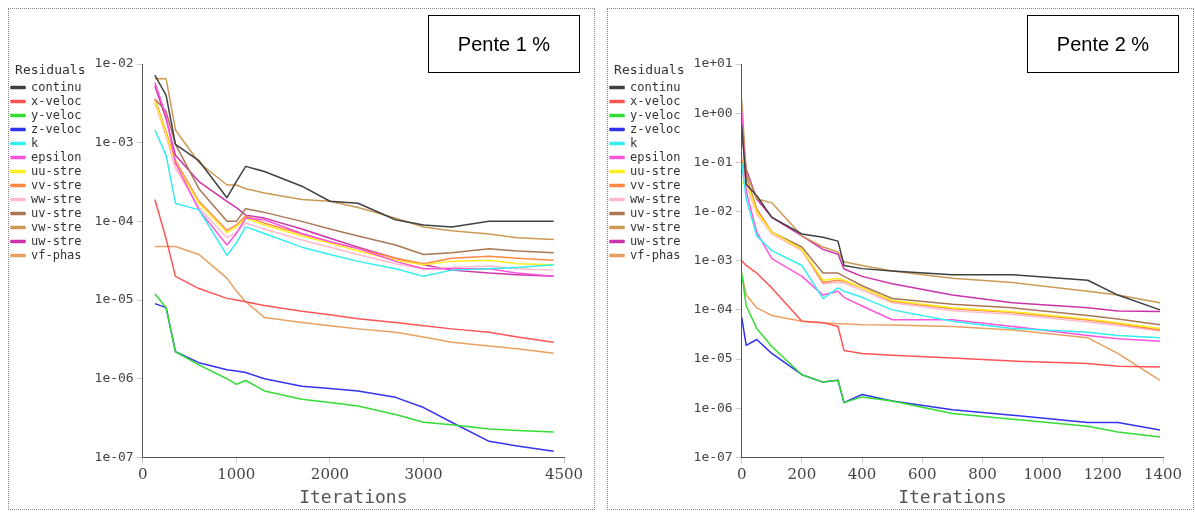 The height and width of the screenshot is (517, 1195). I want to click on x-tick-label: 1400, so click(1163, 474).